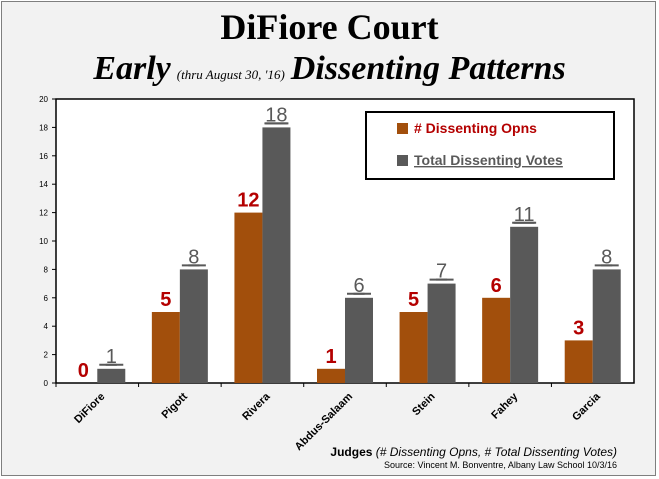 The height and width of the screenshot is (479, 659). I want to click on y-tick-label: 16, so click(43, 156).